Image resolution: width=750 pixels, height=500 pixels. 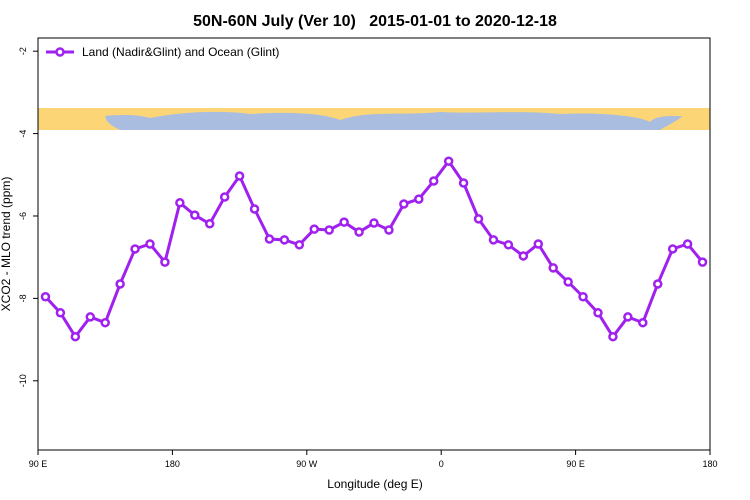 I want to click on y-tick-label: -4, so click(x=23, y=134).